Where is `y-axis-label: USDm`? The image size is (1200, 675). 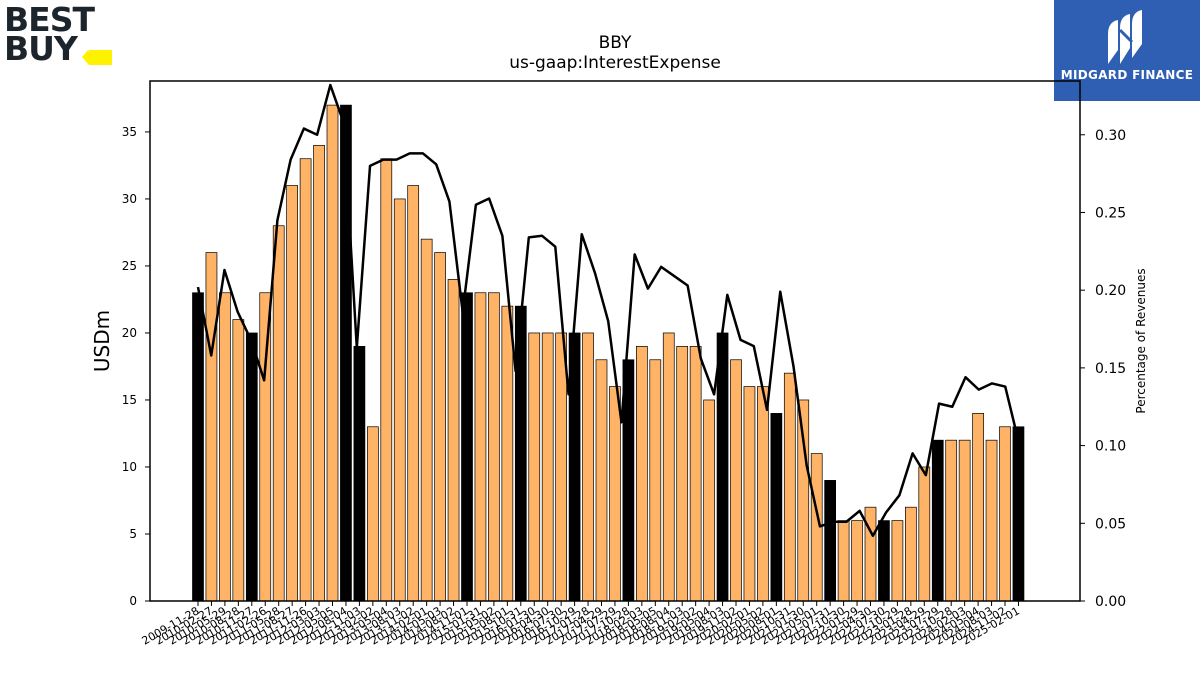 y-axis-label: USDm is located at coordinates (102, 341).